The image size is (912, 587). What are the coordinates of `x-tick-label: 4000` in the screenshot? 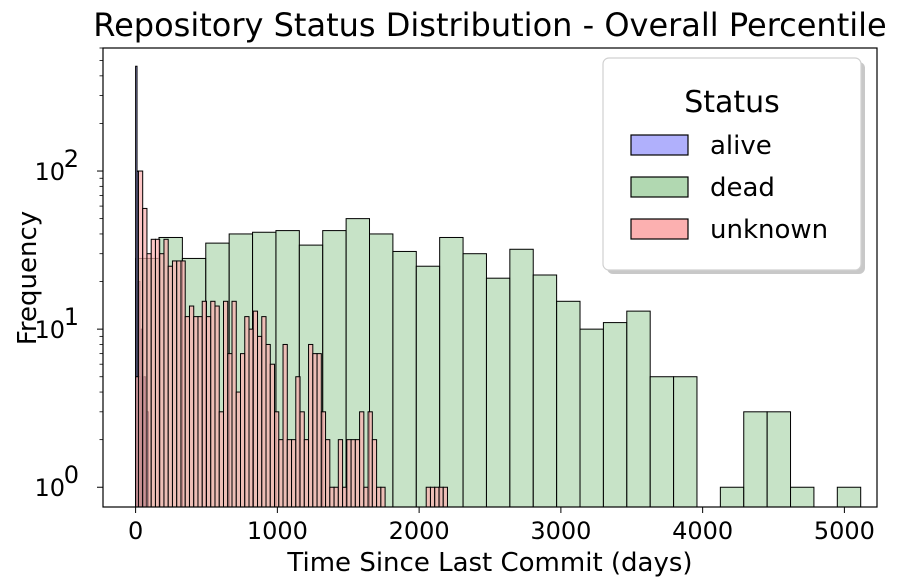 It's located at (702, 531).